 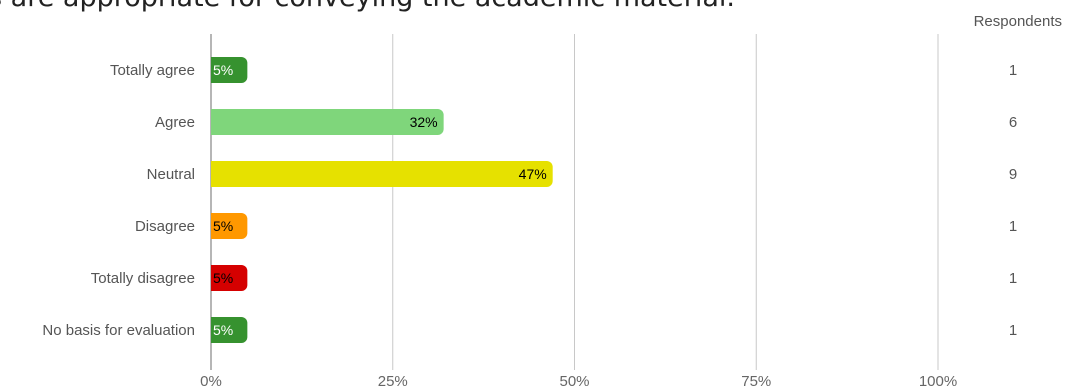 What do you see at coordinates (175, 122) in the screenshot?
I see `category-label: Agree` at bounding box center [175, 122].